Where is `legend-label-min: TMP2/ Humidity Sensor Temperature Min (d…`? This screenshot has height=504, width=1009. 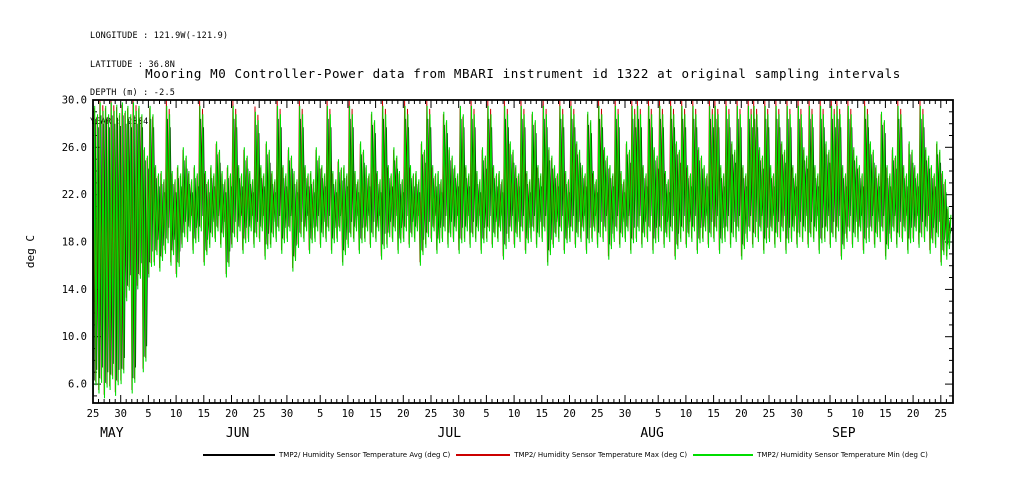
legend-label-min: TMP2/ Humidity Sensor Temperature Min (d… is located at coordinates (842, 455).